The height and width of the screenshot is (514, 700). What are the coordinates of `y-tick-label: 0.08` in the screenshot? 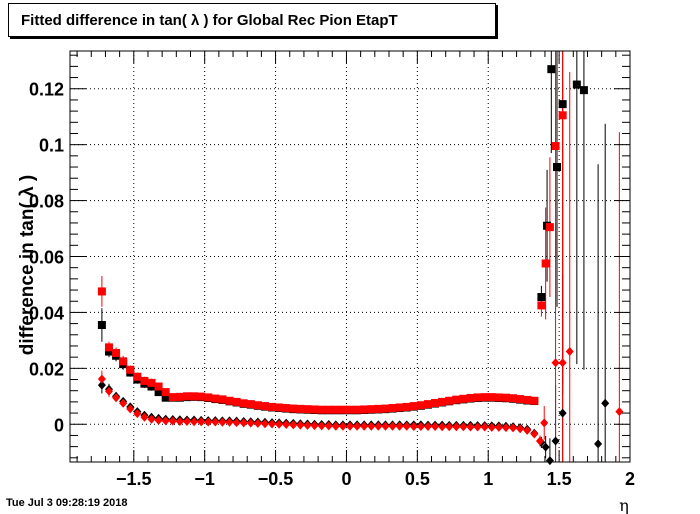 It's located at (46, 202).